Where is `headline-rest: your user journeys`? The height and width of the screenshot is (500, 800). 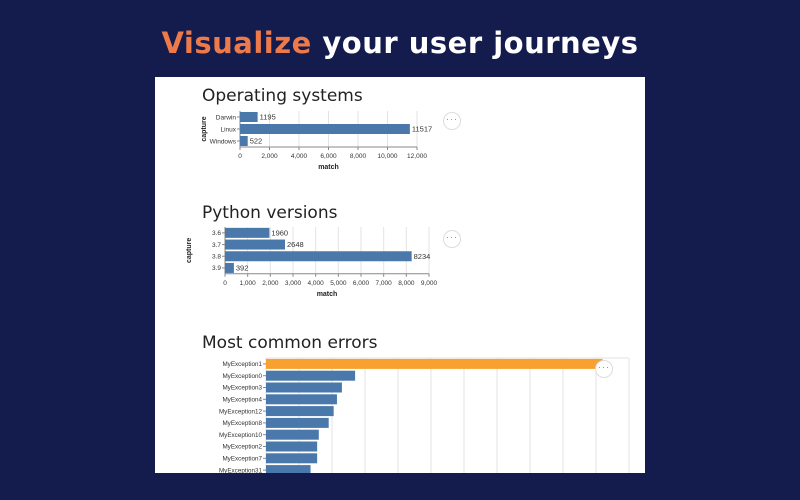
headline-rest: your user journeys is located at coordinates (480, 43).